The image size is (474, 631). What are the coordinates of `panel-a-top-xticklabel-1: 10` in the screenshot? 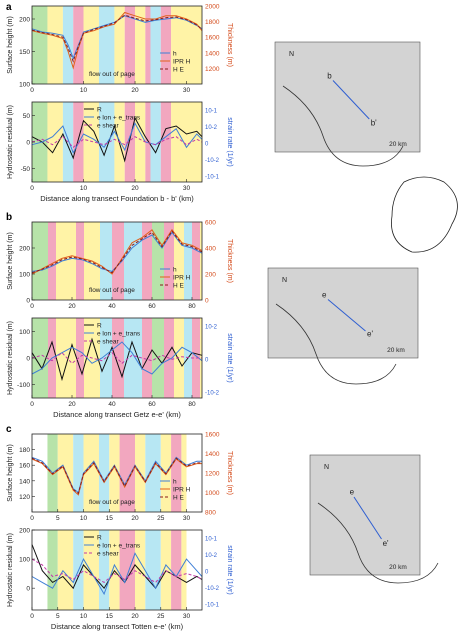 It's located at (84, 90).